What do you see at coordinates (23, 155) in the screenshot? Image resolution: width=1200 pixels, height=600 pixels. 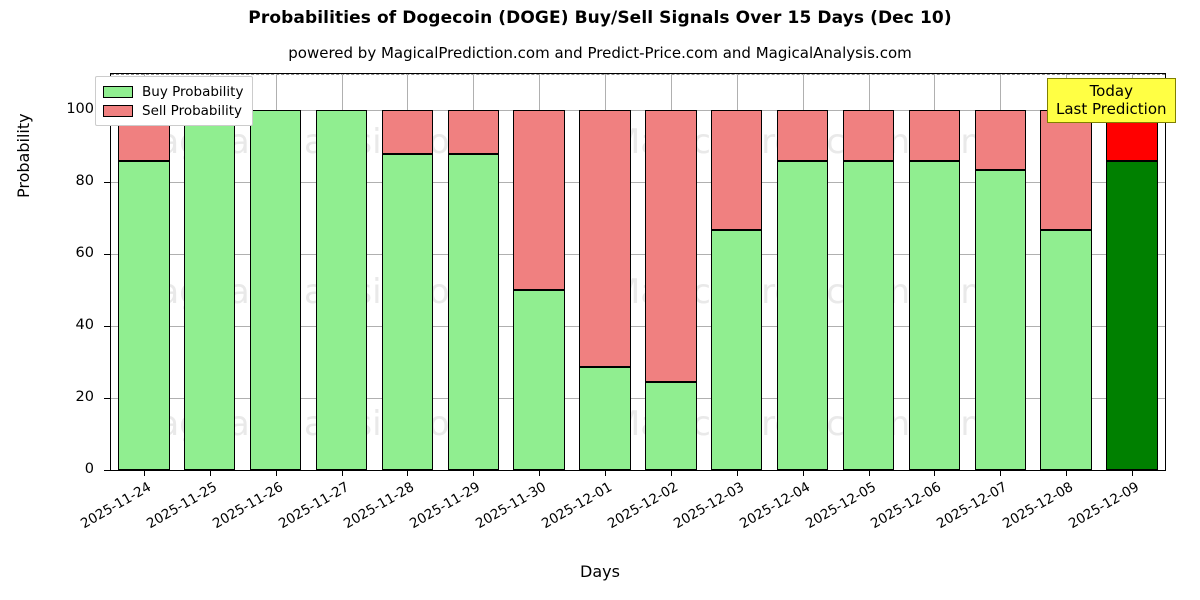 I see `y-axis-label: Probability` at bounding box center [23, 155].